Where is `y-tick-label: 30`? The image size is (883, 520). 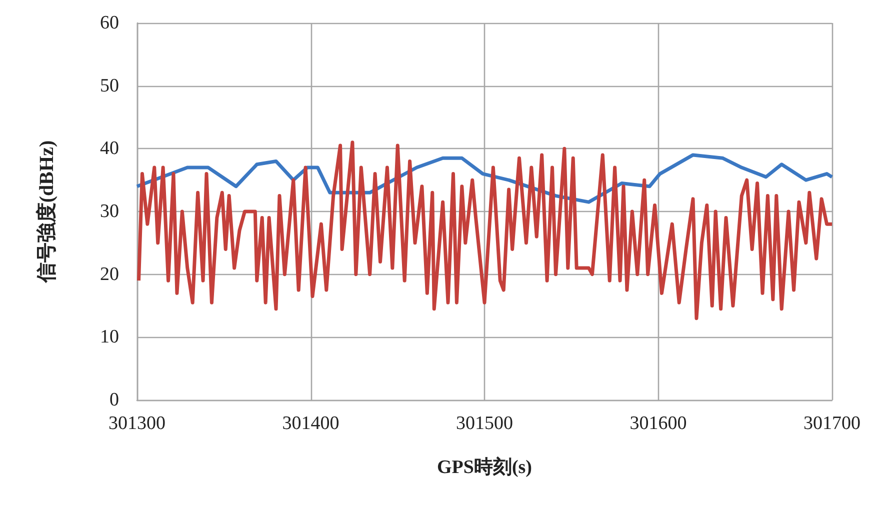 y-tick-label: 30 is located at coordinates (109, 211).